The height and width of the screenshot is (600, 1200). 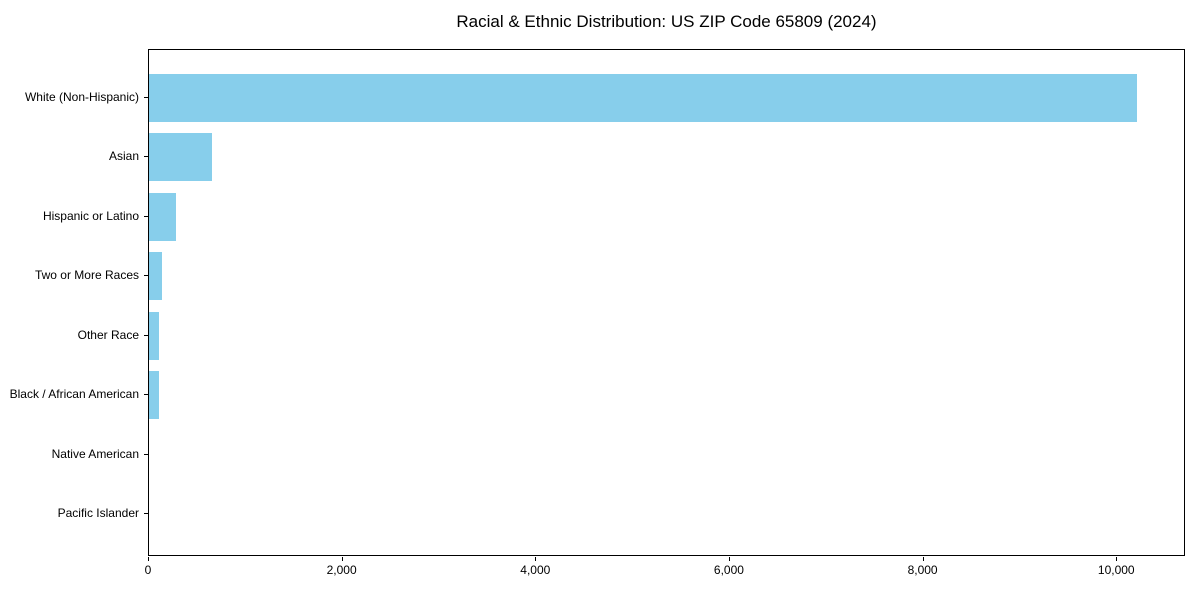 I want to click on y-tick-label: Other Race, so click(x=108, y=334).